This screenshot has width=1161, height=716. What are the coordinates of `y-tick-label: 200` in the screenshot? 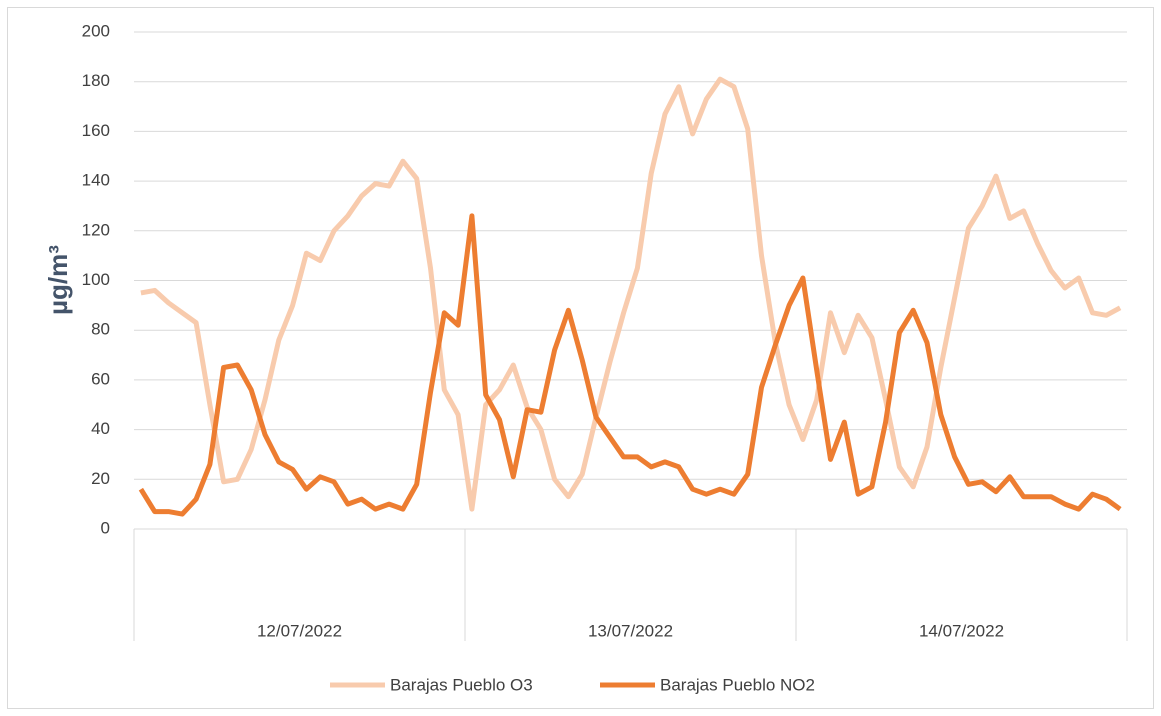 It's located at (96, 30).